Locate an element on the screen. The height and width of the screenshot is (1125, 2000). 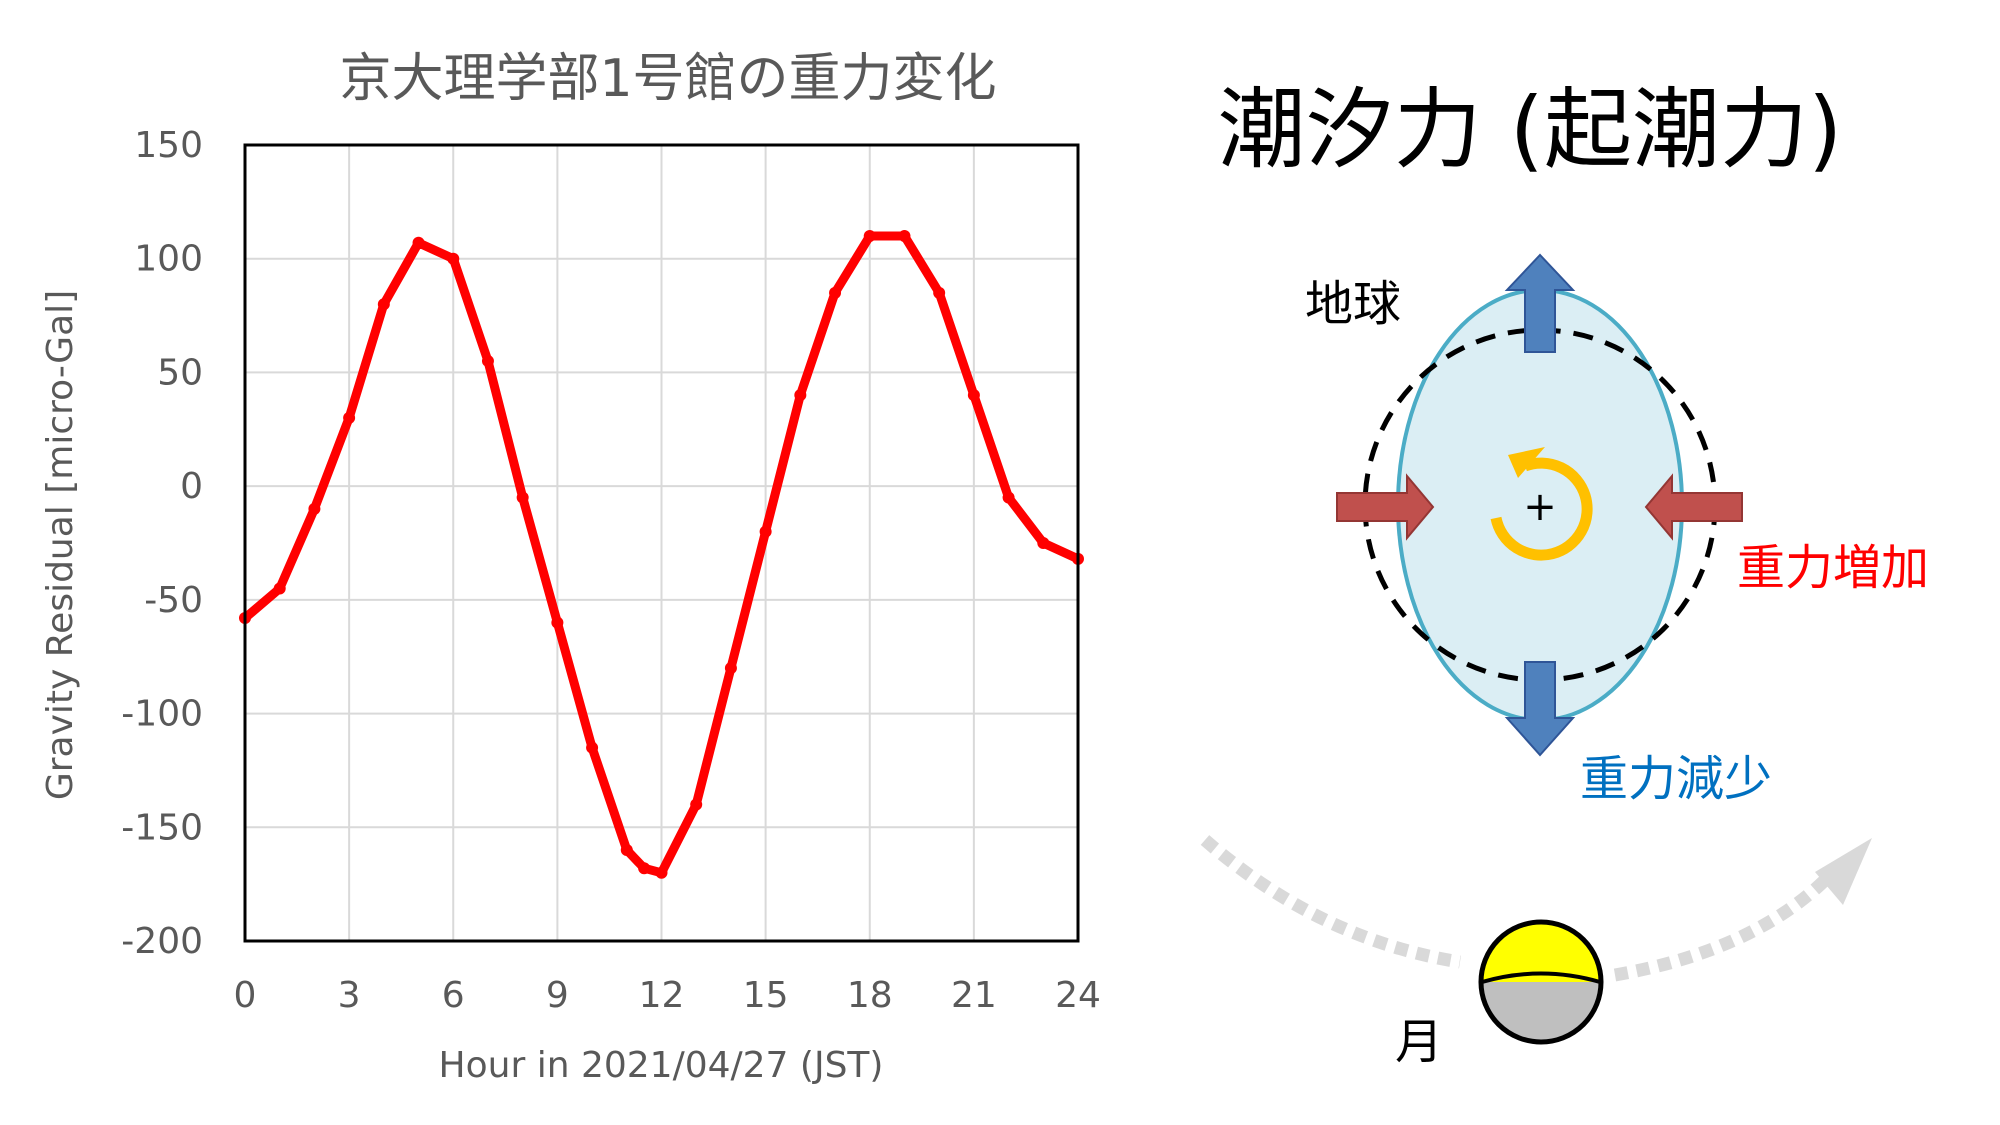
orbit-path-left is located at coordinates (1331, 902).